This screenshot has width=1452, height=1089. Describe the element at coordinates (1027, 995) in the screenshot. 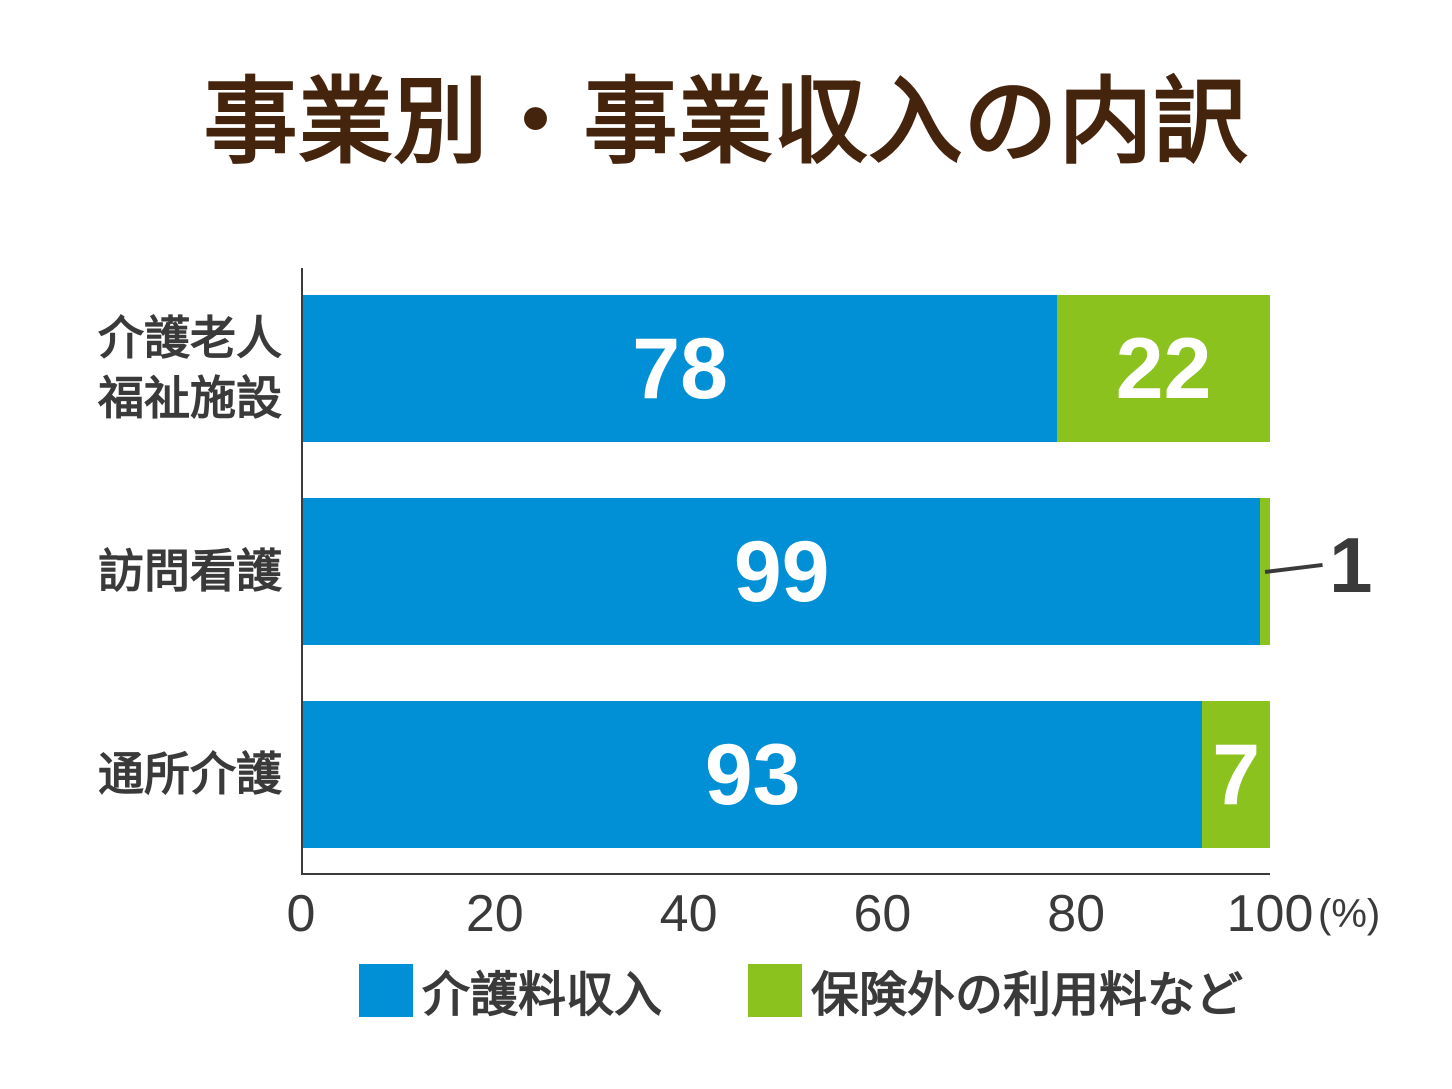

I see `legend-label: 保険外の利用料など` at that location.